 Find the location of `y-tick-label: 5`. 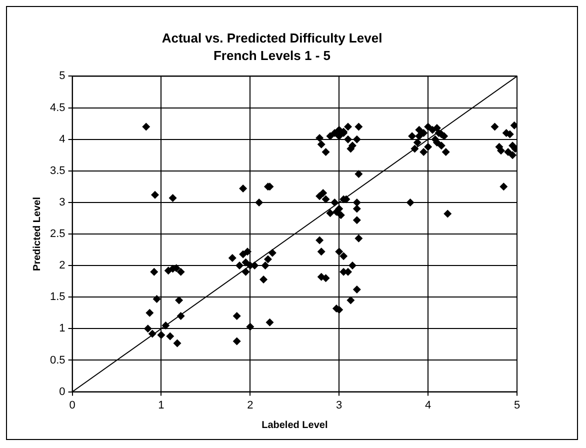

y-tick-label: 5 is located at coordinates (62, 76).